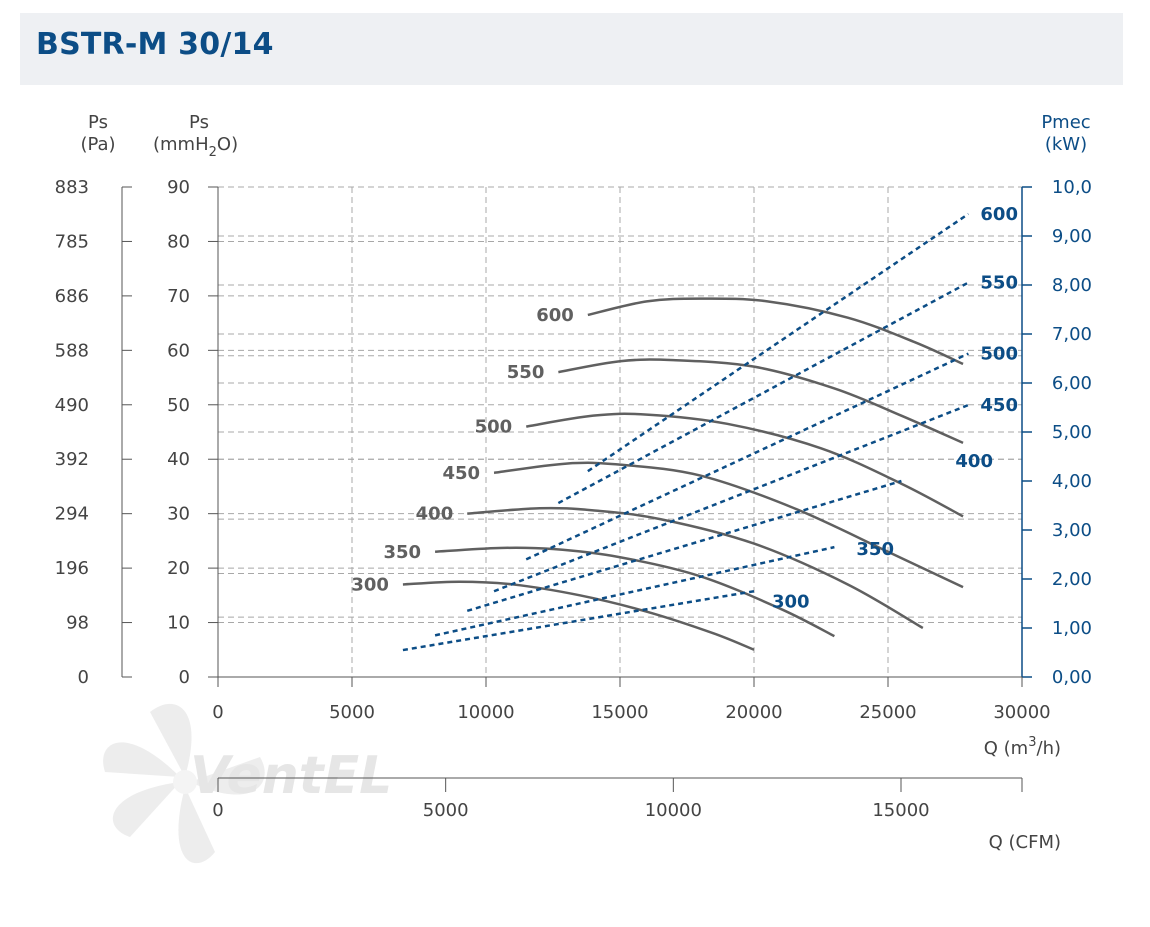  I want to click on y-tick-label: 90, so click(178, 187).